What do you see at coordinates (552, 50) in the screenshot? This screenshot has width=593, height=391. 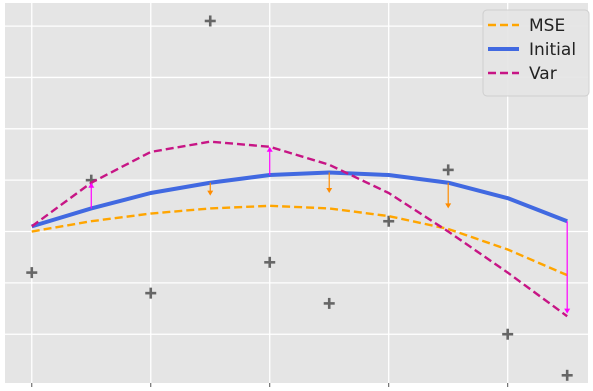 I see `legend-label: Initial` at bounding box center [552, 50].